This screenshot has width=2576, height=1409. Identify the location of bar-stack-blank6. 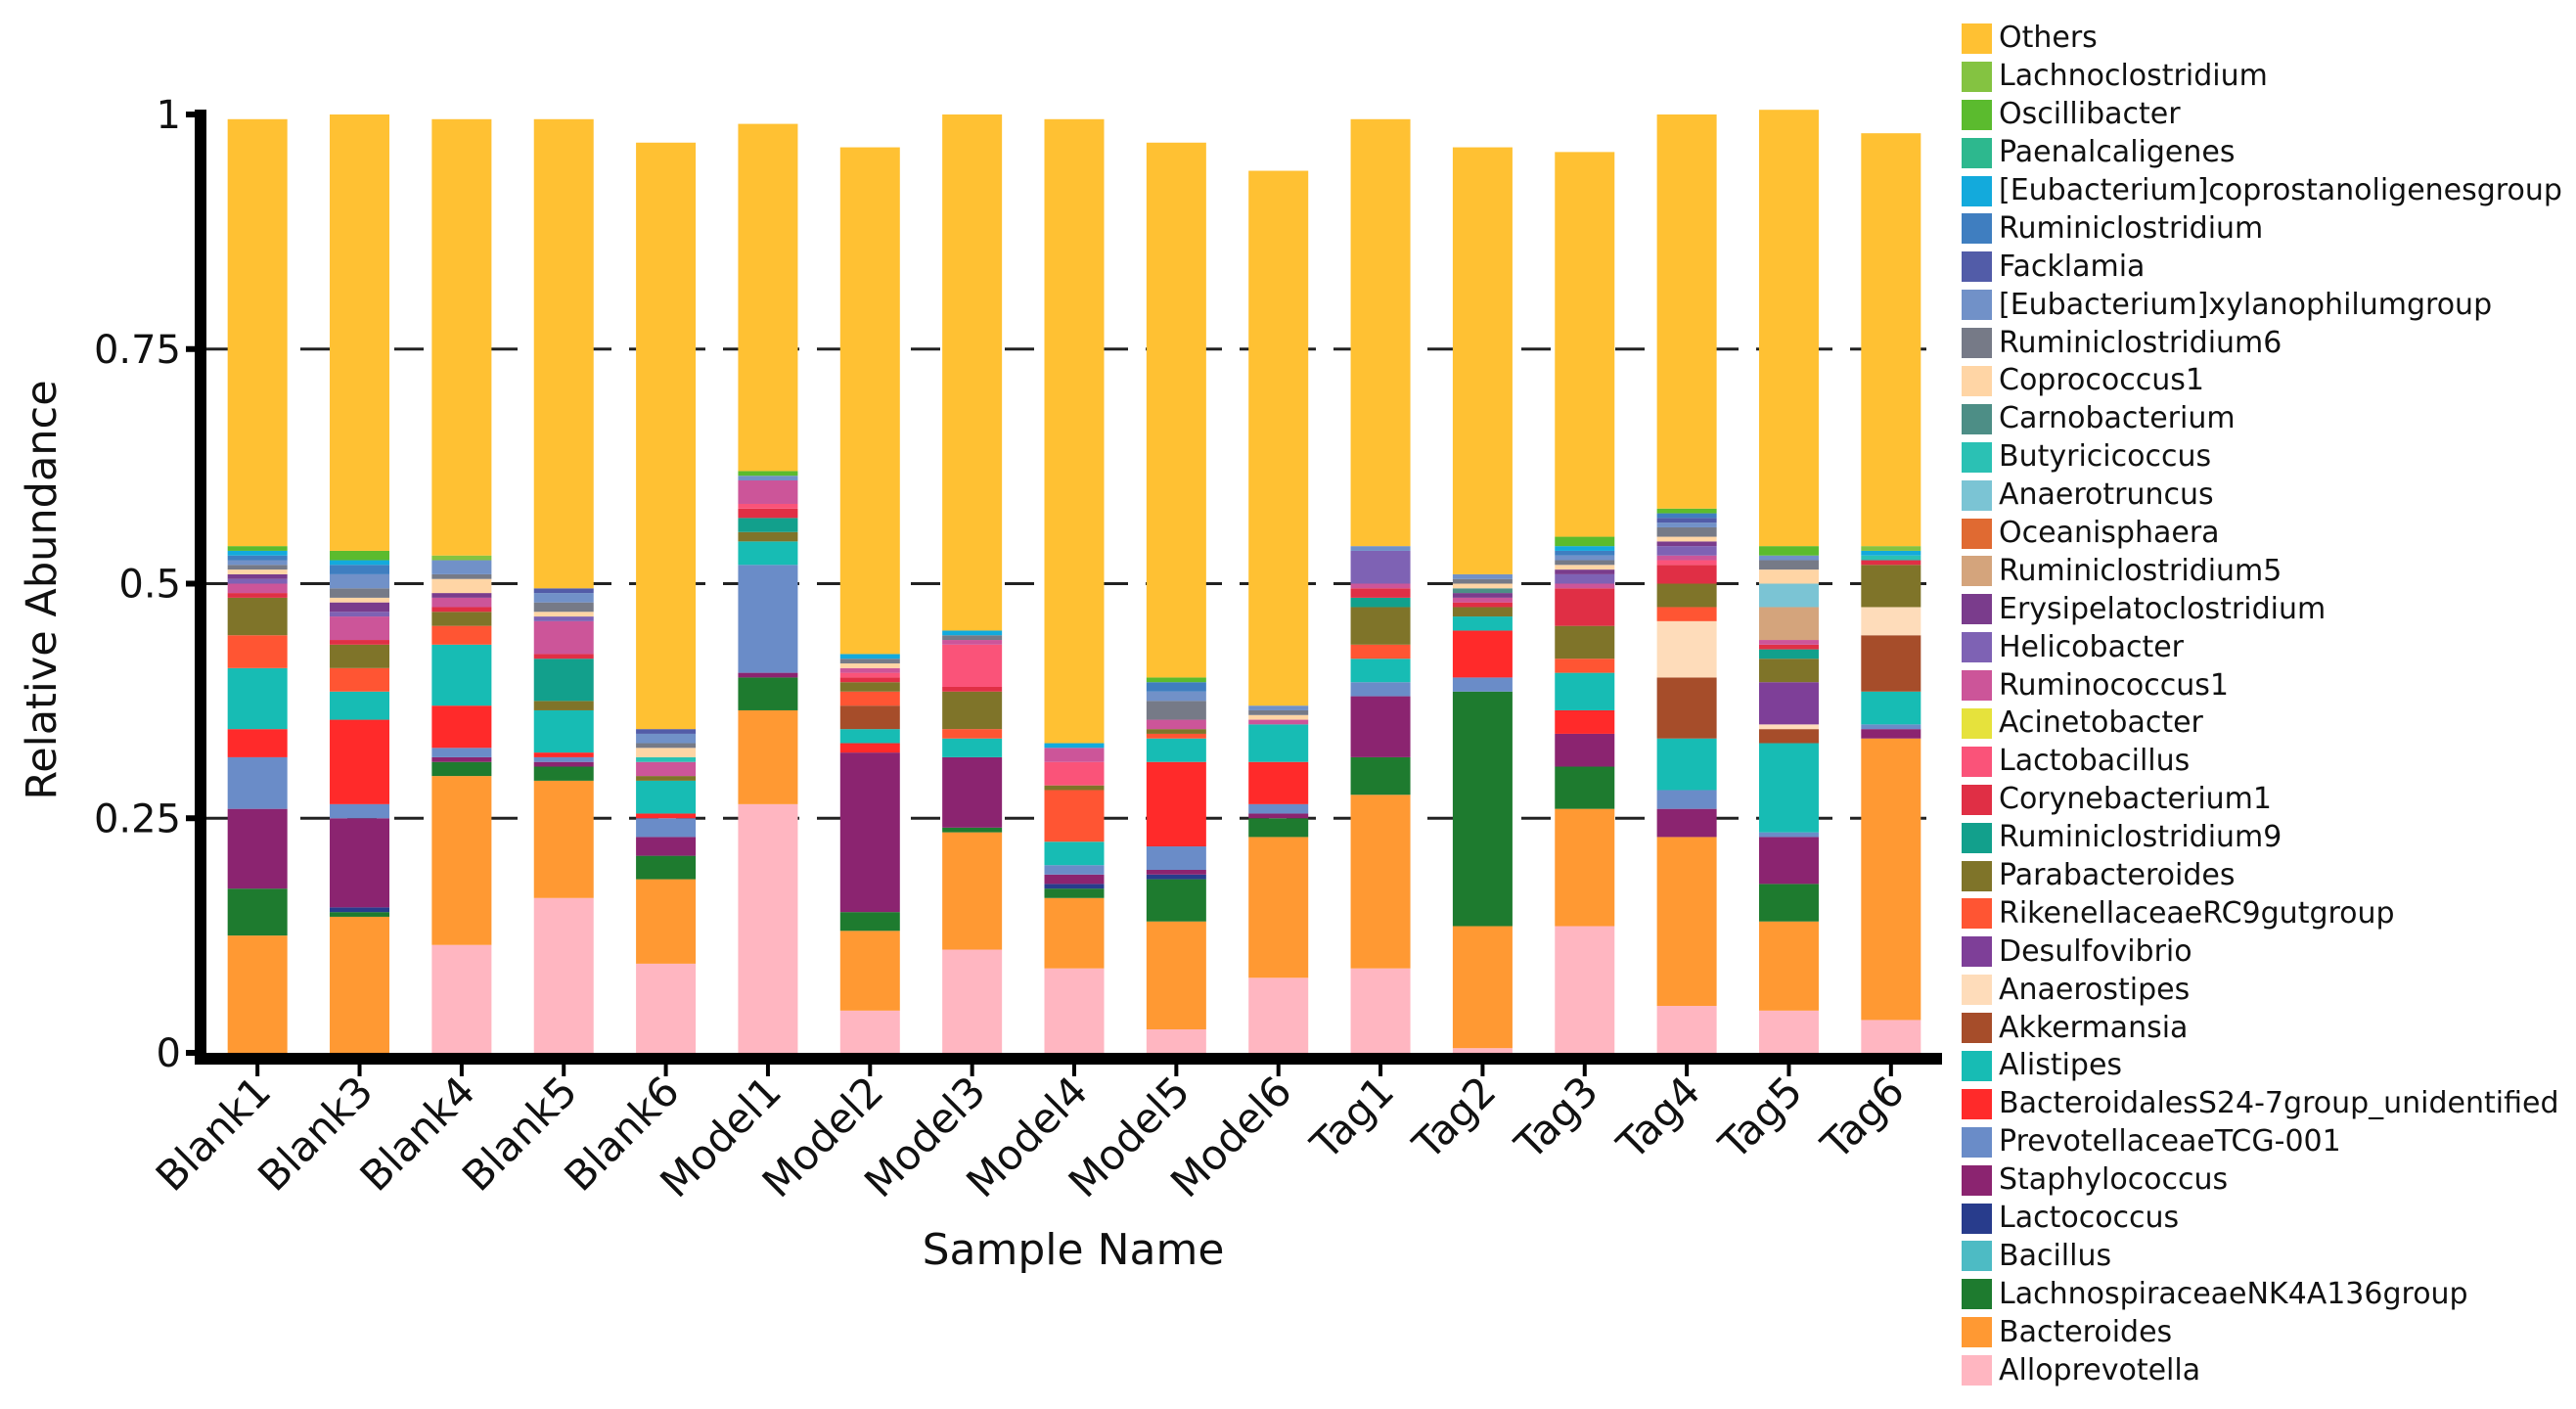
(666, 597).